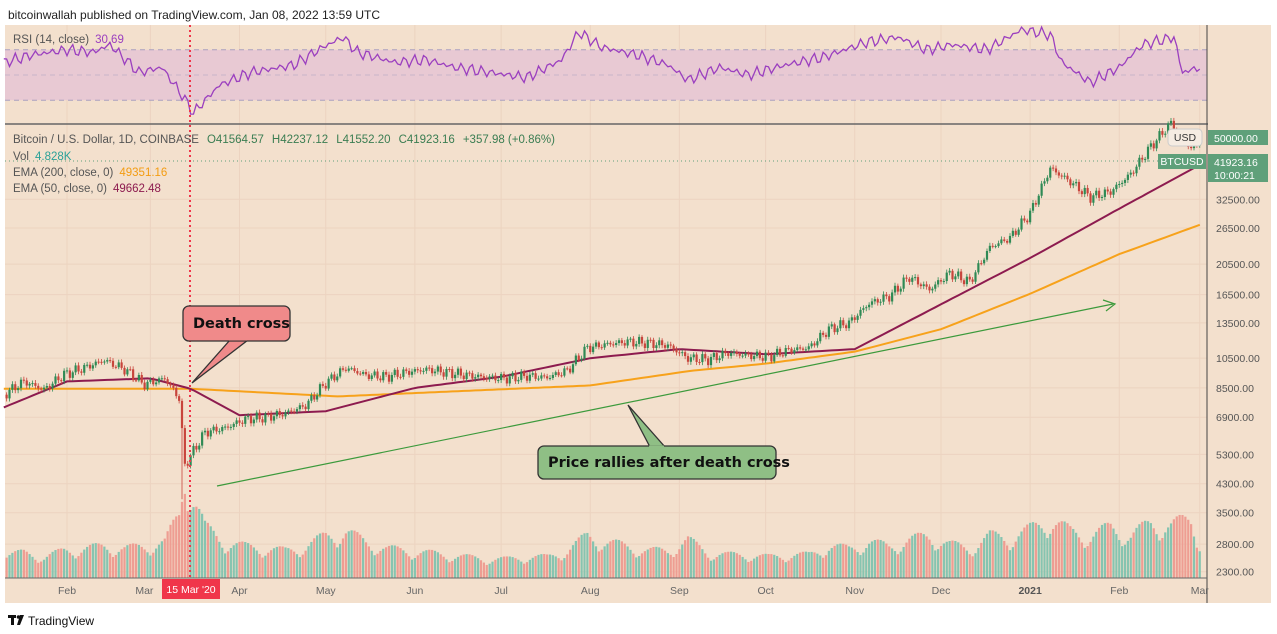 The image size is (1277, 634). I want to click on currency-button, so click(1185, 137).